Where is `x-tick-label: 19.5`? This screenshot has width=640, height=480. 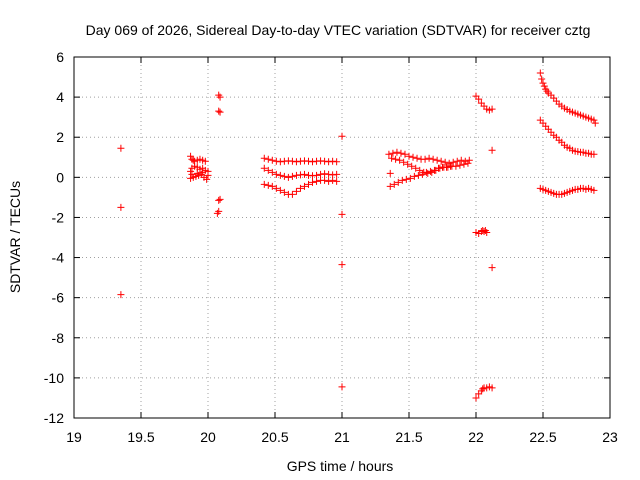
x-tick-label: 19.5 is located at coordinates (140, 437).